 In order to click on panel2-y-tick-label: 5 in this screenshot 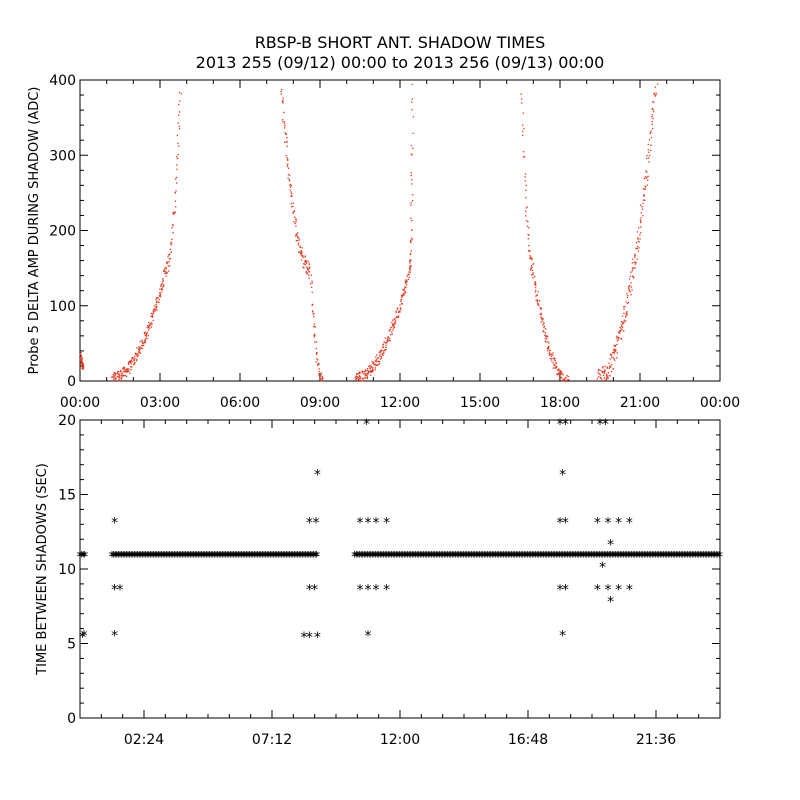, I will do `click(71, 645)`.